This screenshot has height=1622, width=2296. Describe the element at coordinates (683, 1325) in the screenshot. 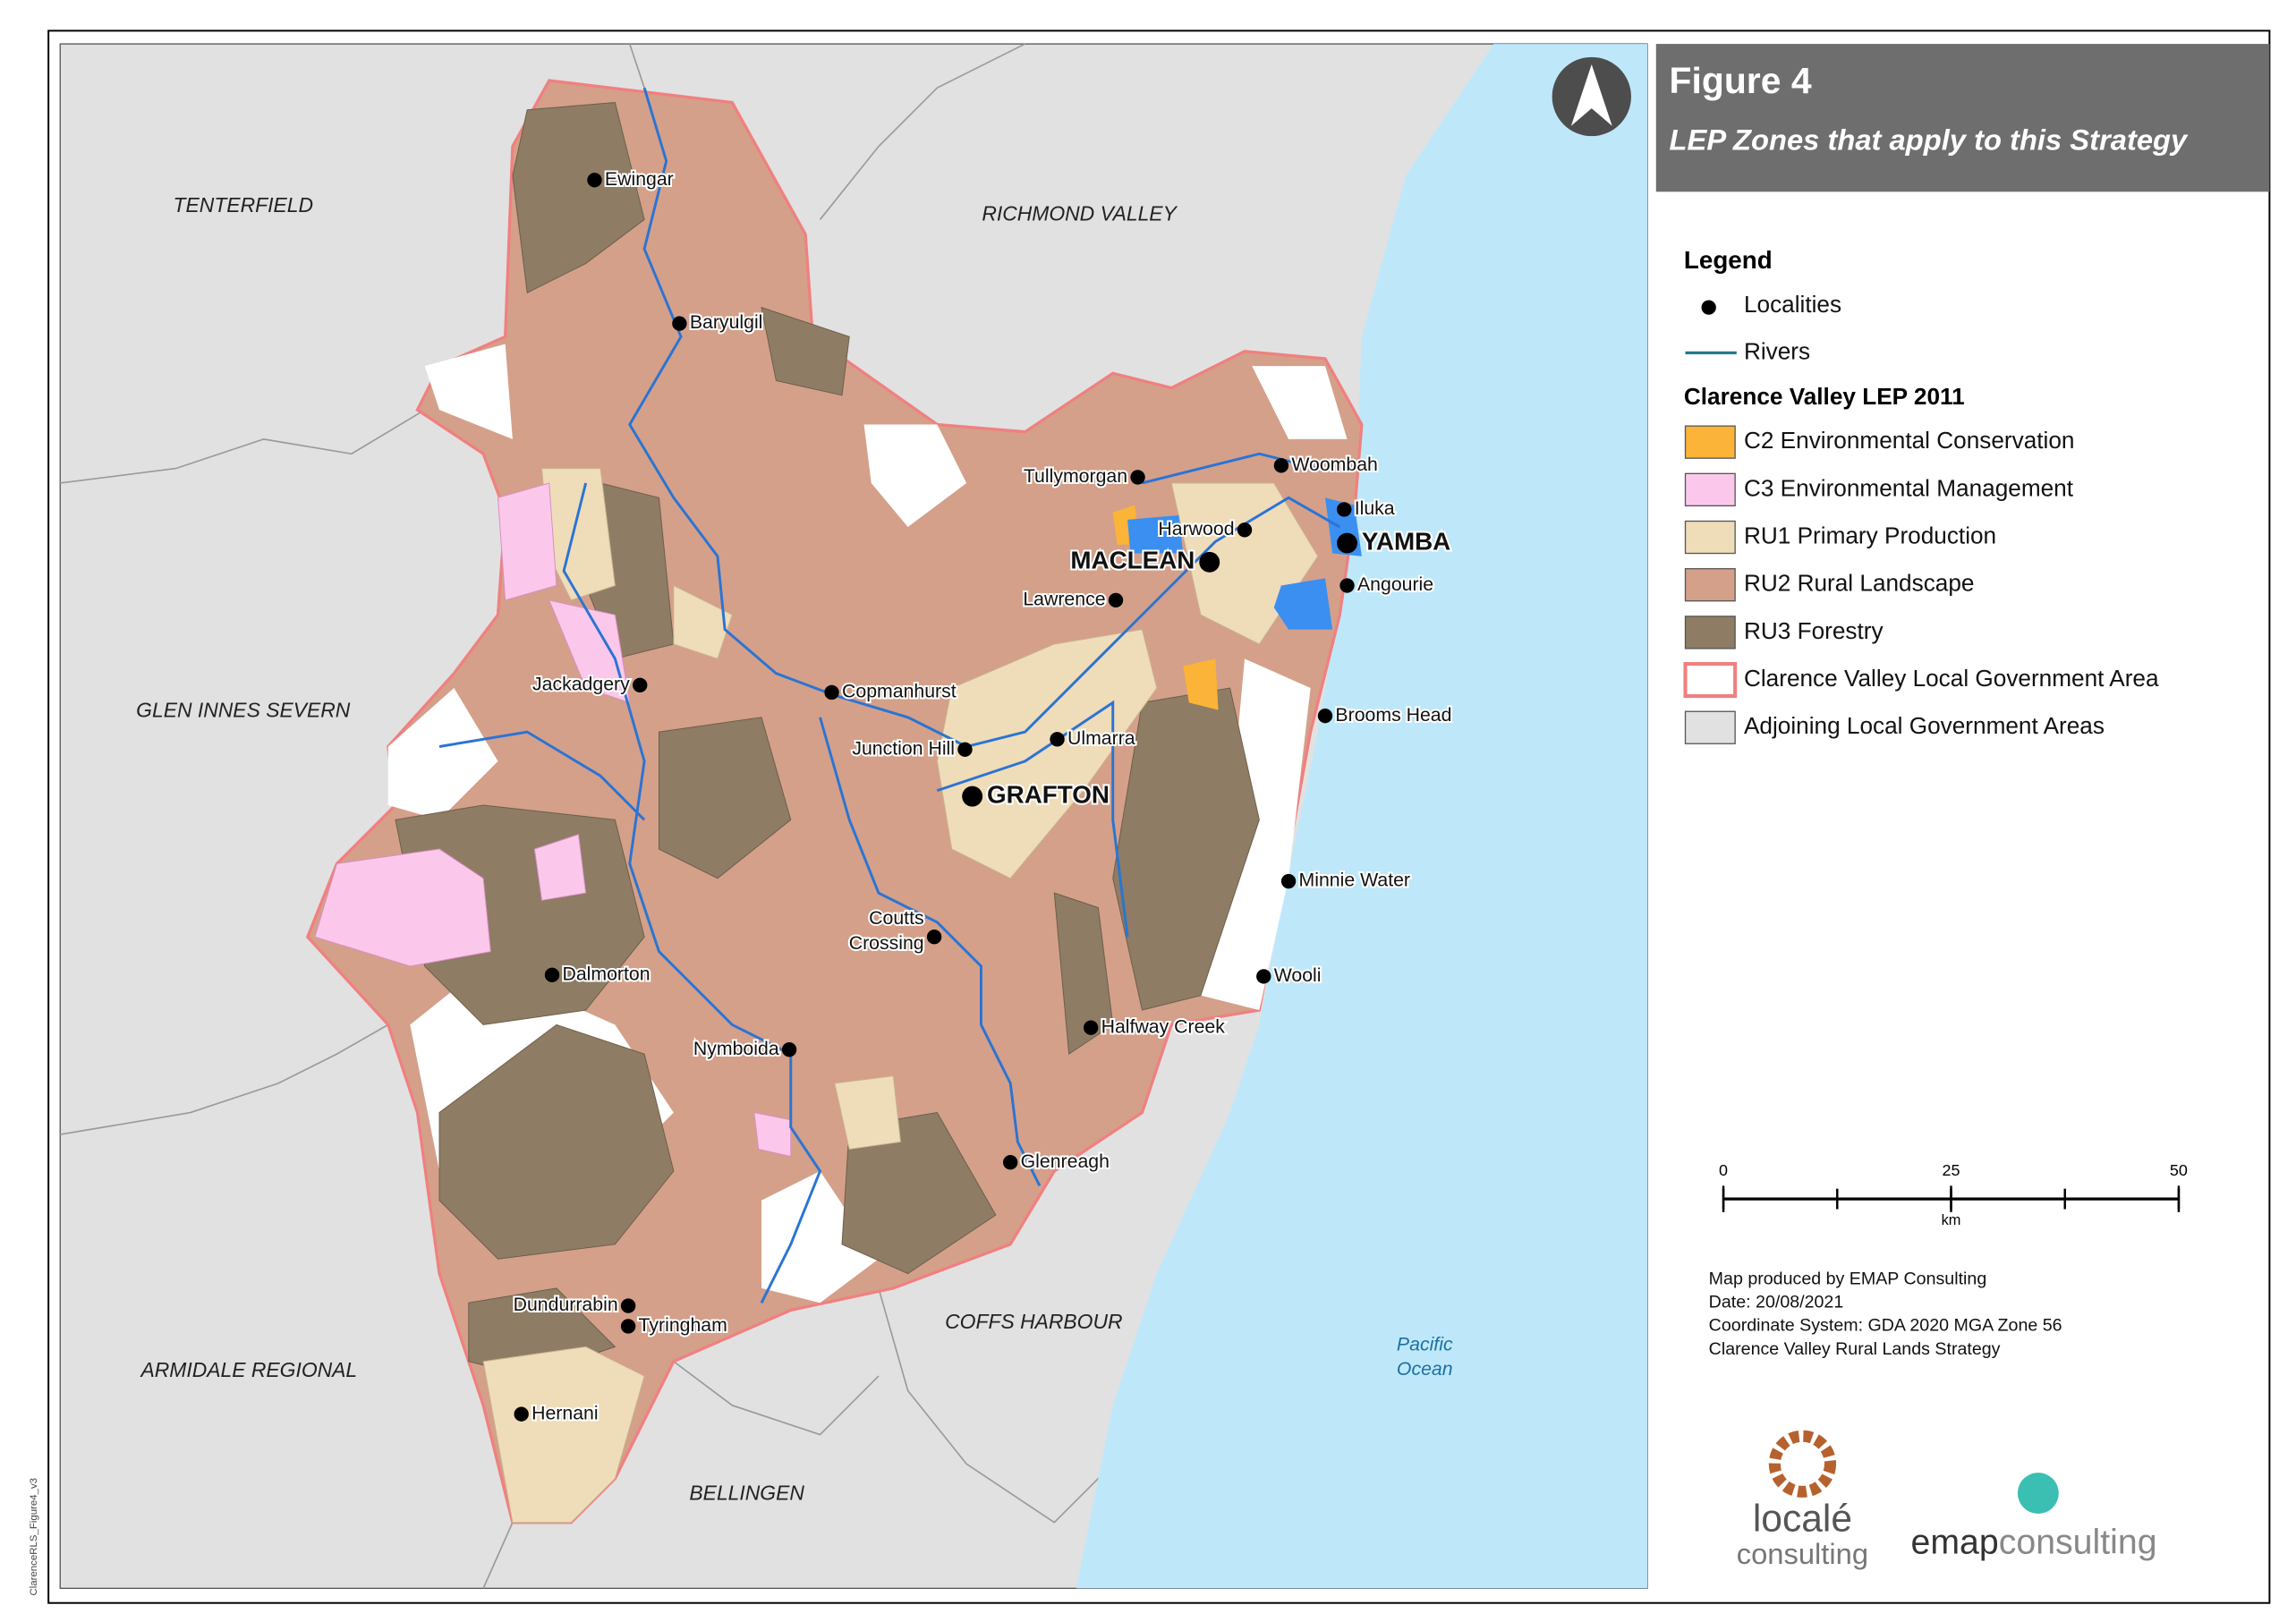

I see `locality-label: Tyringham` at that location.